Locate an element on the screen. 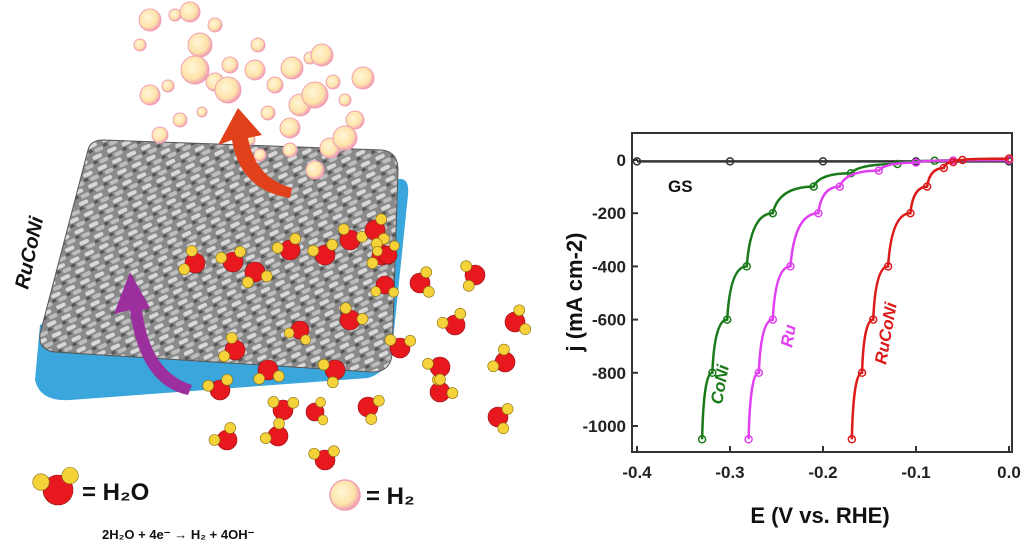 The image size is (1024, 550). y-axis-label: j (mA cm-2) is located at coordinates (574, 293).